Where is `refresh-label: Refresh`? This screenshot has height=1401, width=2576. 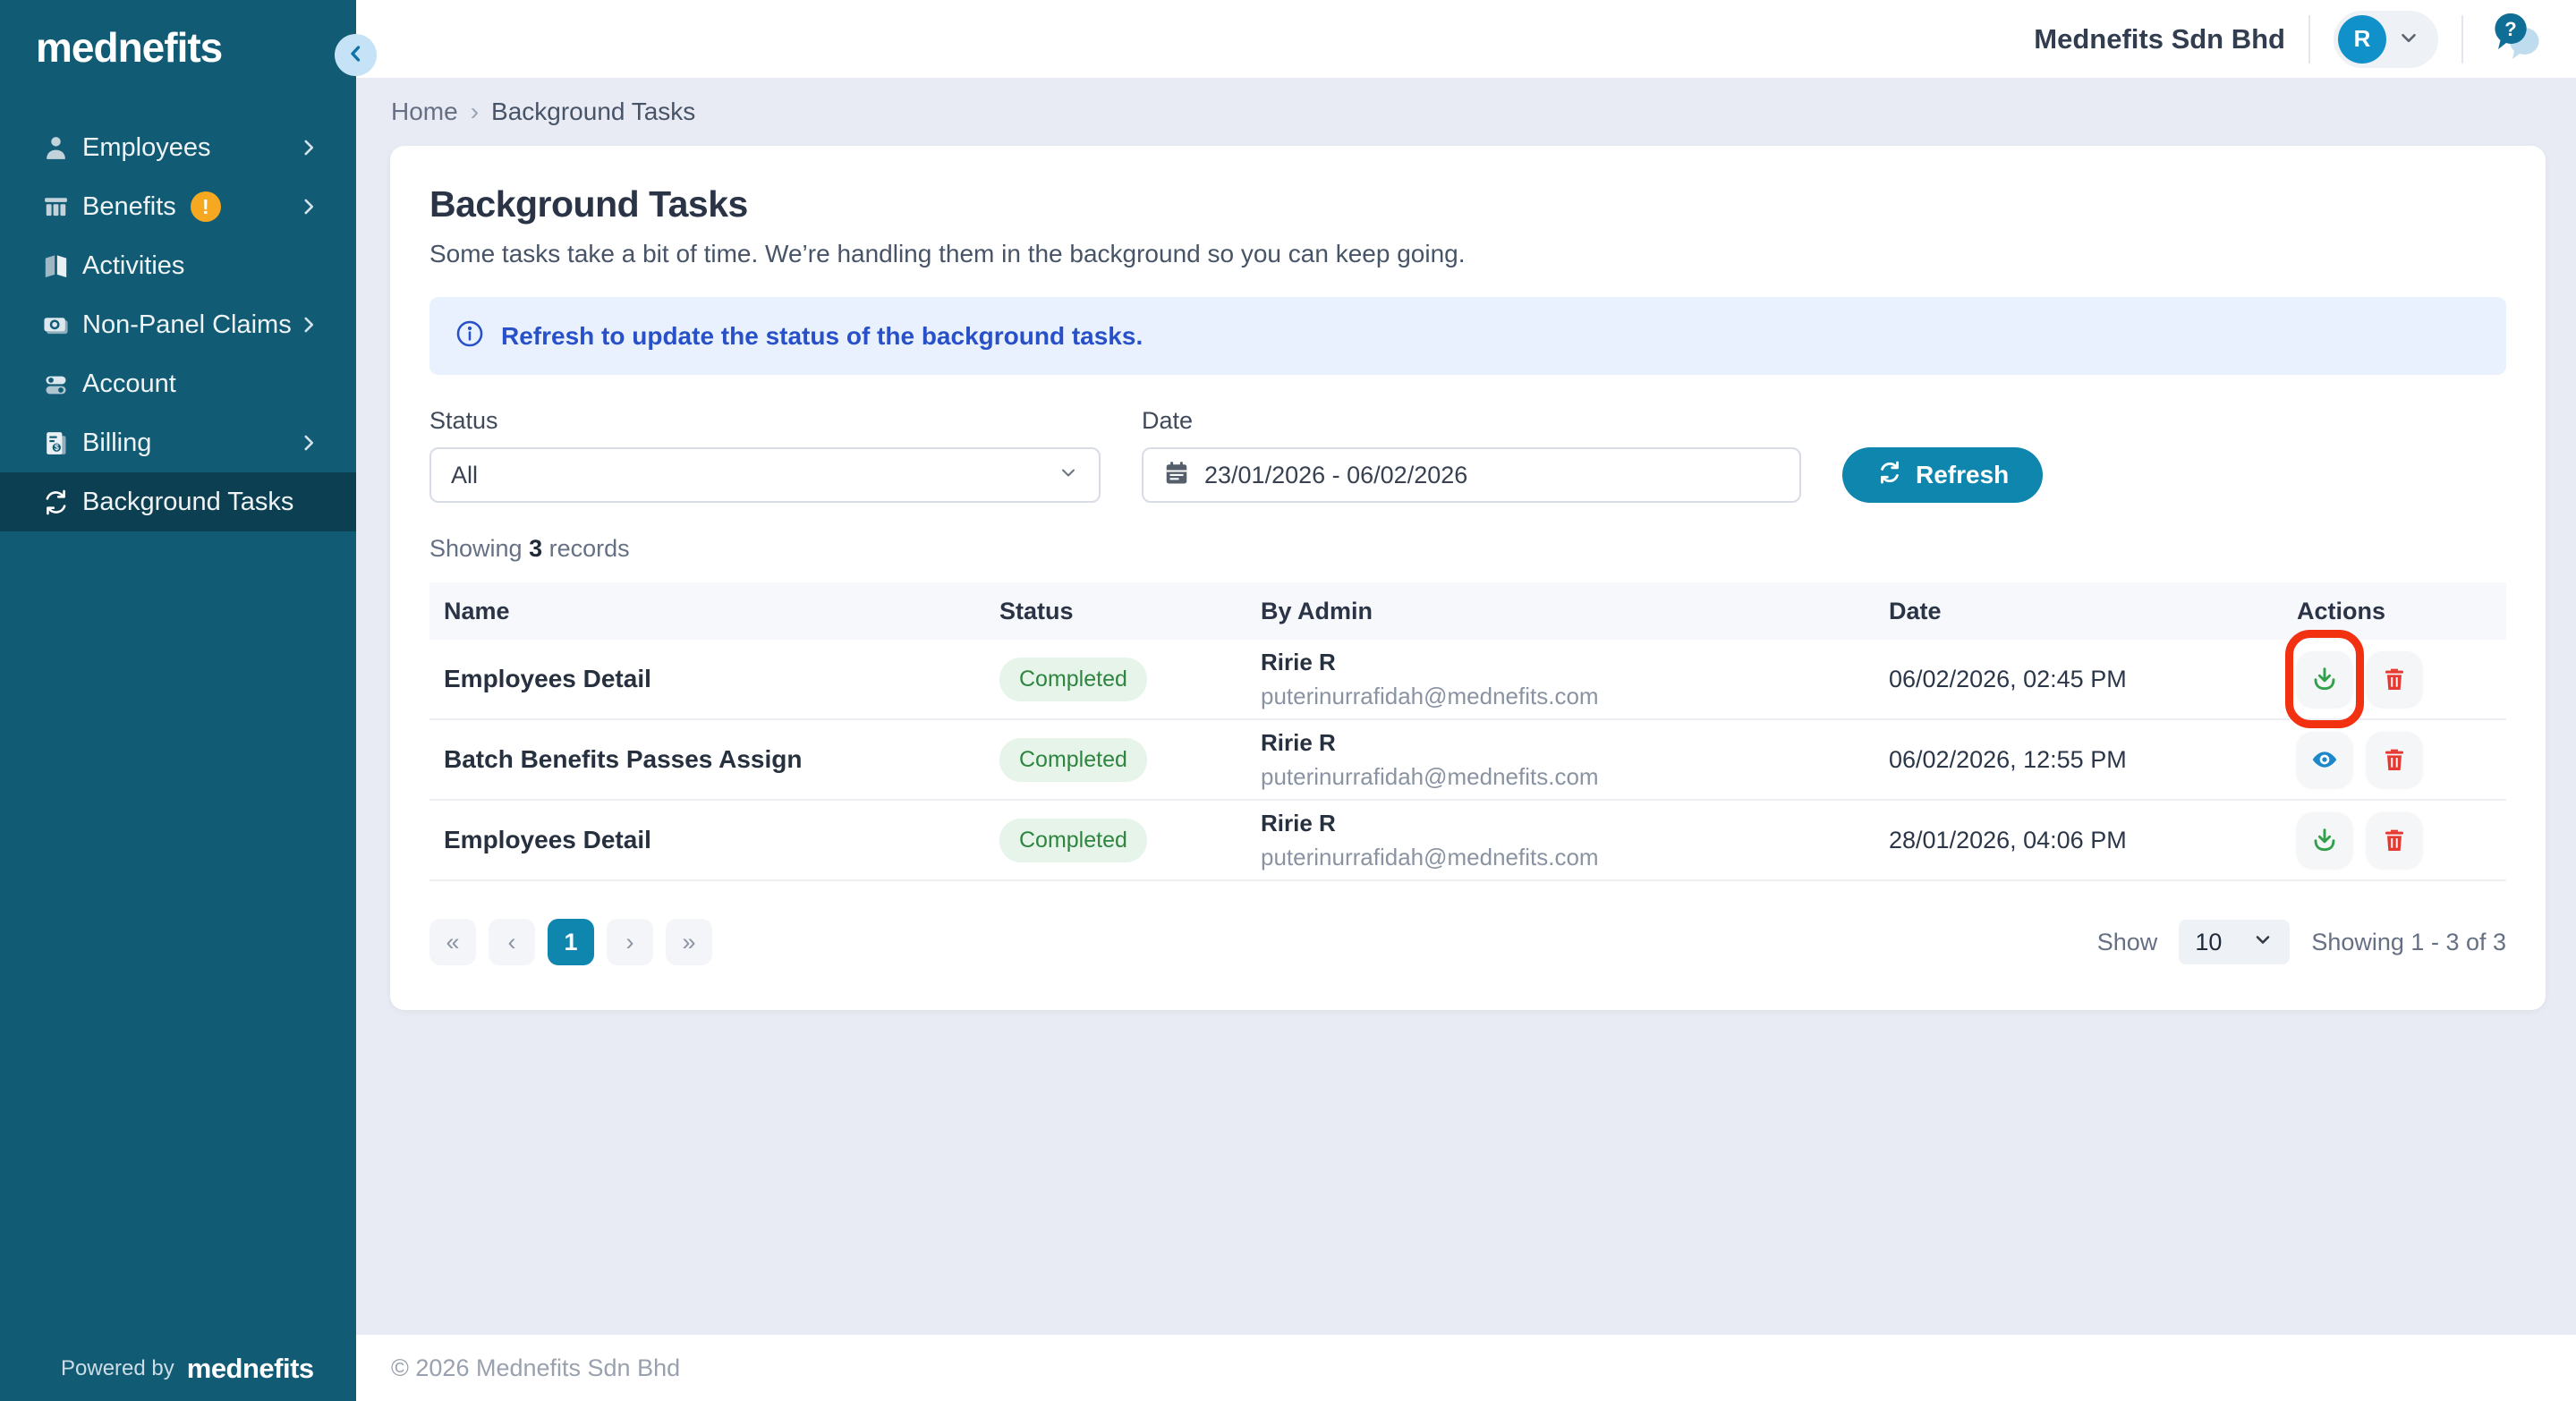
refresh-label: Refresh is located at coordinates (1963, 475).